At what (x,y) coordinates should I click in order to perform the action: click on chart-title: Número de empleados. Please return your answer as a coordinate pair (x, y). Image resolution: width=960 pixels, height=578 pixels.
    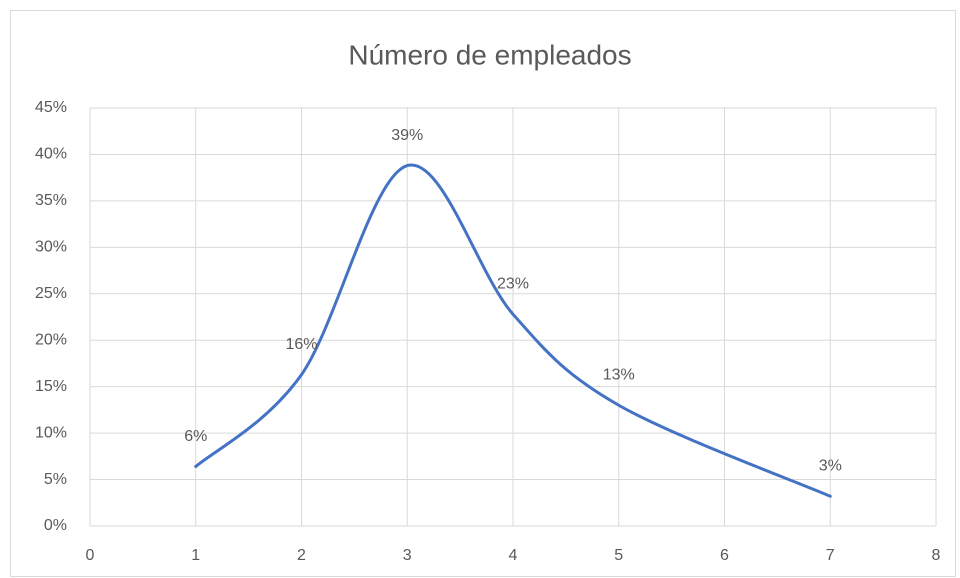
    Looking at the image, I should click on (489, 54).